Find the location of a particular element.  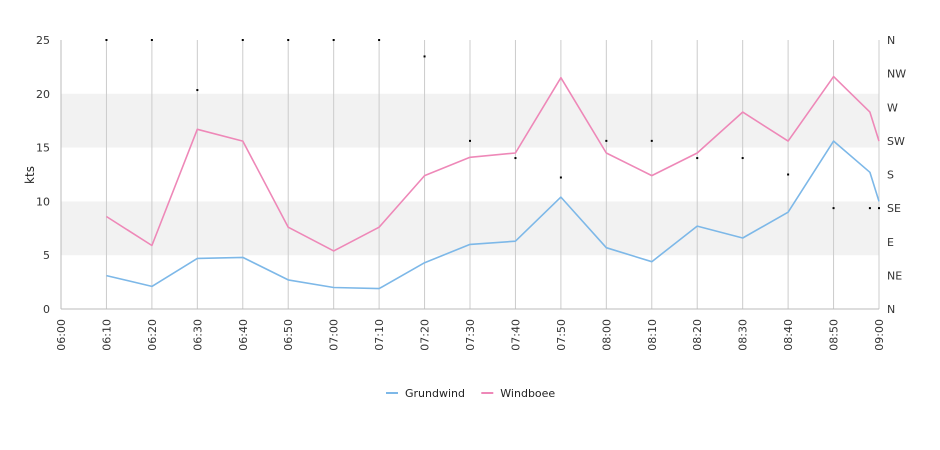

x-tick-label: 06:10 is located at coordinates (106, 335).